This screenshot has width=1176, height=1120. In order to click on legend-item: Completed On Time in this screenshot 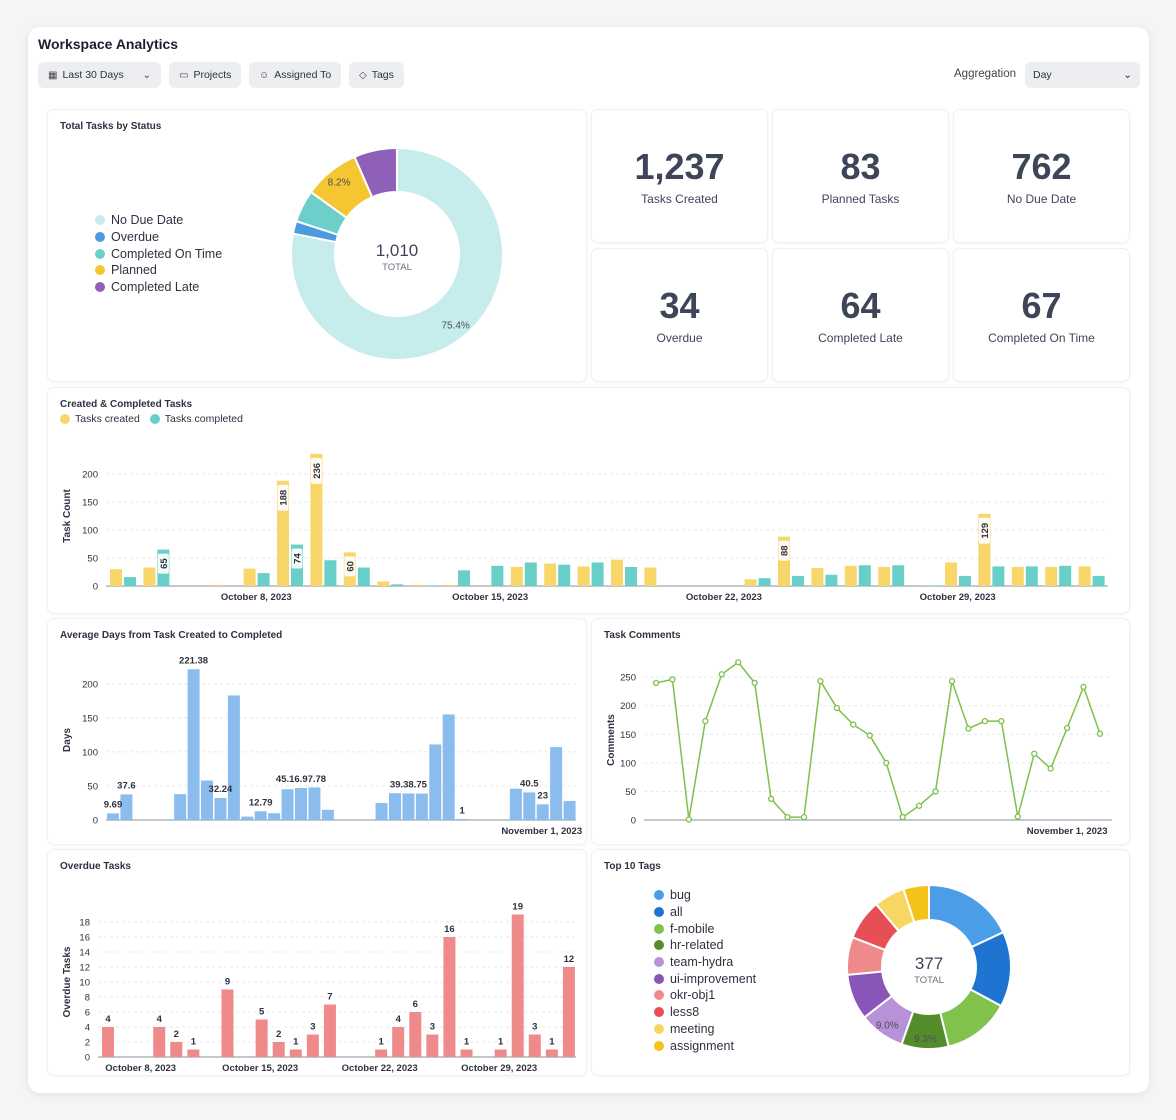, I will do `click(158, 253)`.